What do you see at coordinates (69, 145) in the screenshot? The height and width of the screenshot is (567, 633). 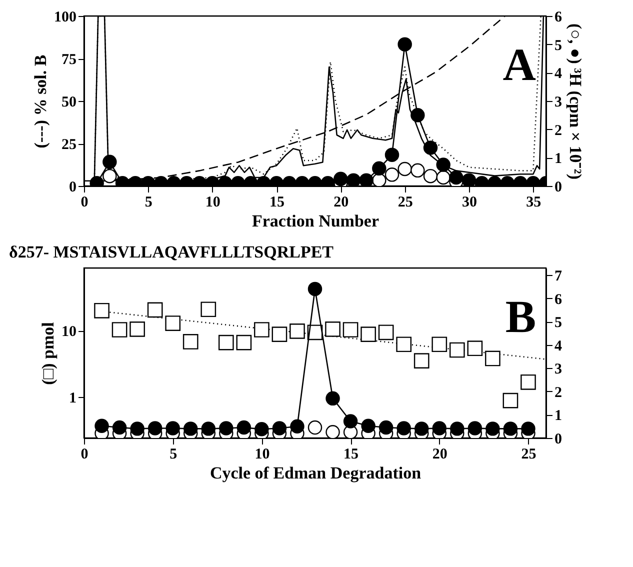 I see `y-tick-label: 25` at bounding box center [69, 145].